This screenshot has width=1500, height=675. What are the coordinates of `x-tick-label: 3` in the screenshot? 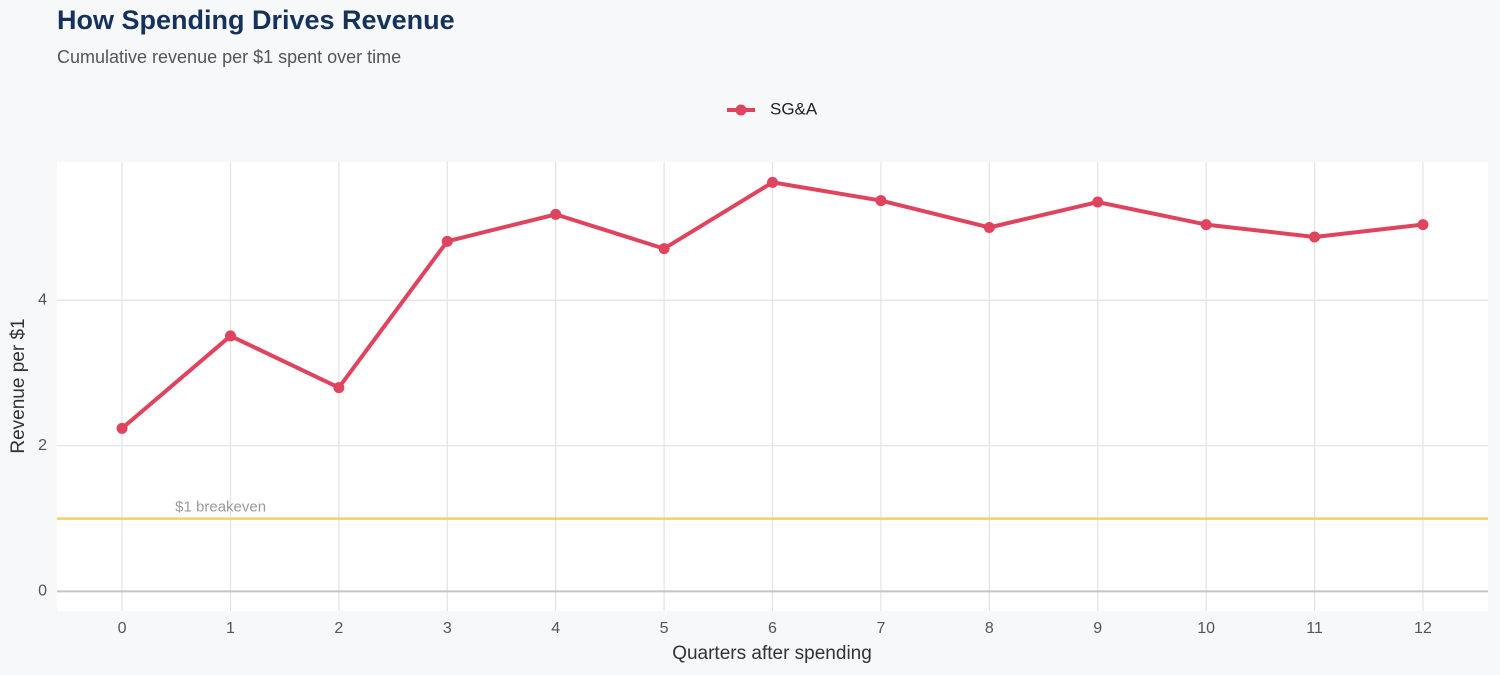 It's located at (447, 628).